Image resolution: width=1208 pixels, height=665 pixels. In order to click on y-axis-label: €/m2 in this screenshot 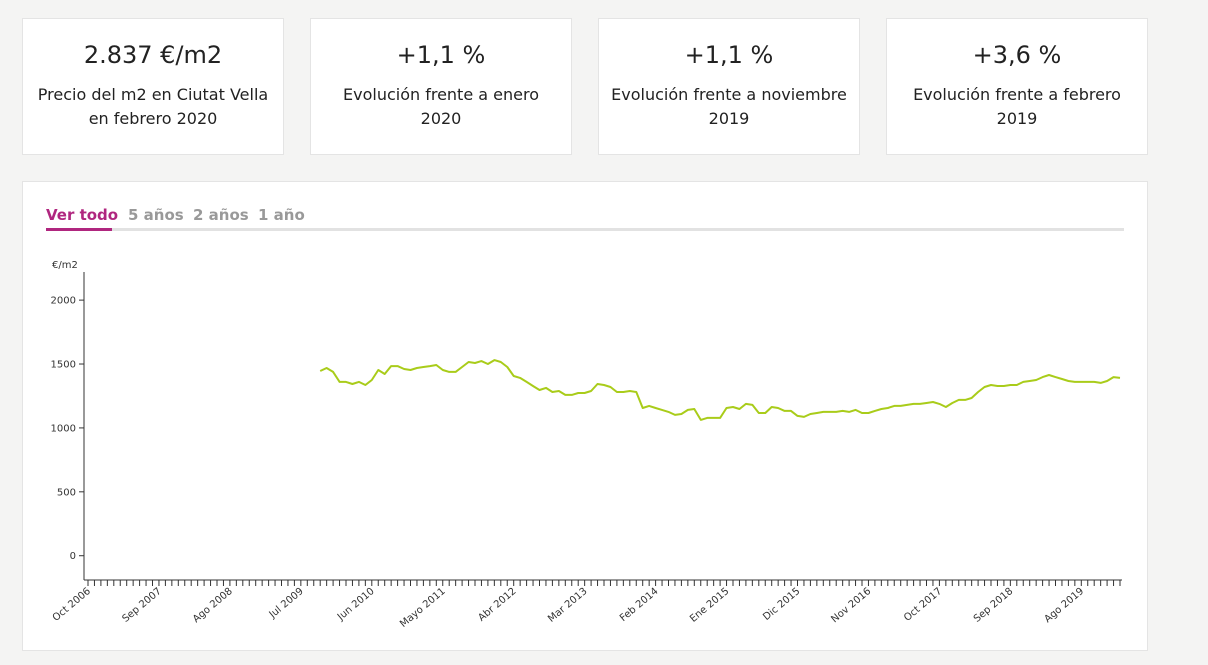, I will do `click(65, 265)`.